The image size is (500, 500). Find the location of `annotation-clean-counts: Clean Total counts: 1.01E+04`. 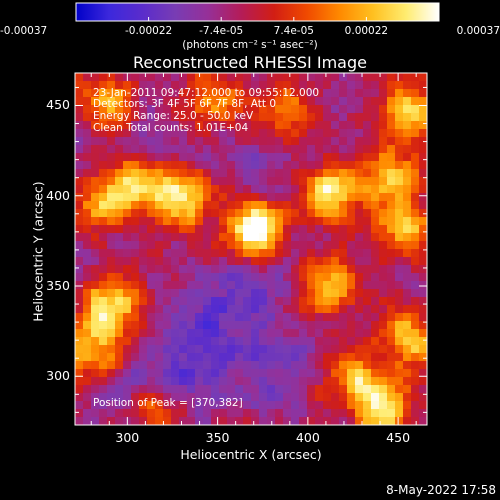

annotation-clean-counts: Clean Total counts: 1.01E+04 is located at coordinates (171, 128).